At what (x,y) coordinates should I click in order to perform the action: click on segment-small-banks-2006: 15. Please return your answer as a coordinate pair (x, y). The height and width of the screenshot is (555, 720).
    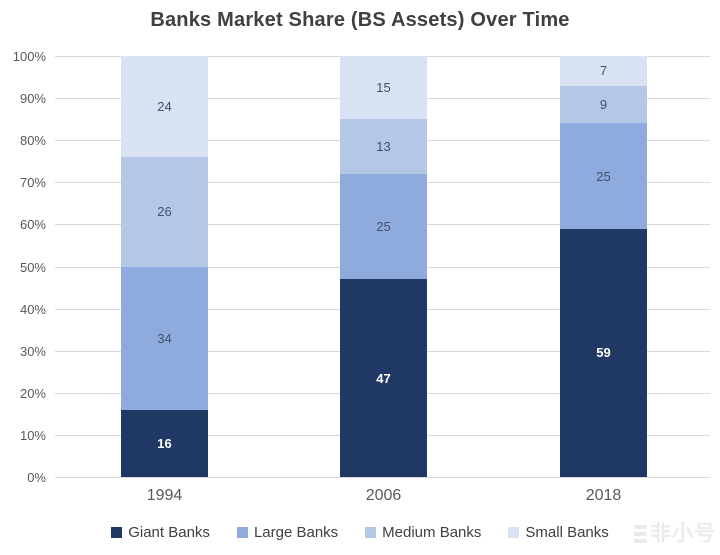
    Looking at the image, I should click on (383, 88).